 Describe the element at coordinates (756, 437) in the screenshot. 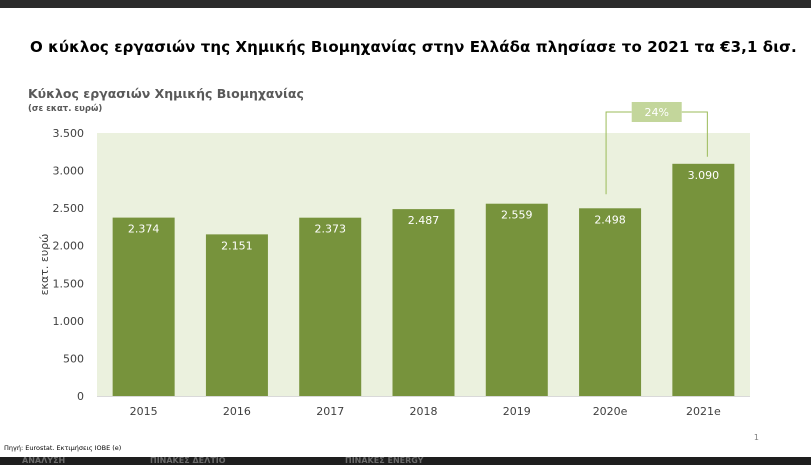

I see `page-number: 1` at that location.